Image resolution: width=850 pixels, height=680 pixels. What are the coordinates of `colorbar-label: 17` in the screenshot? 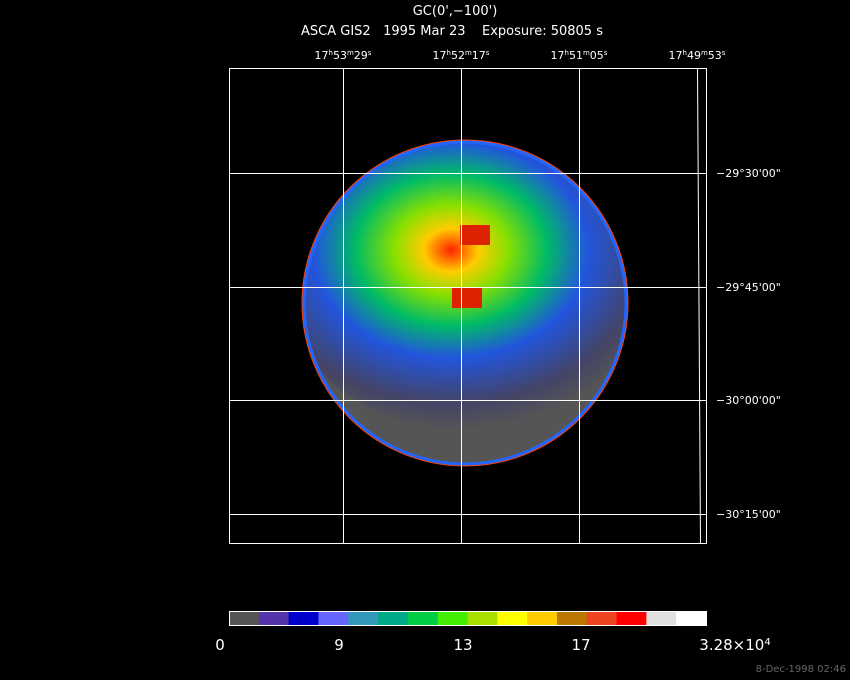 It's located at (580, 645).